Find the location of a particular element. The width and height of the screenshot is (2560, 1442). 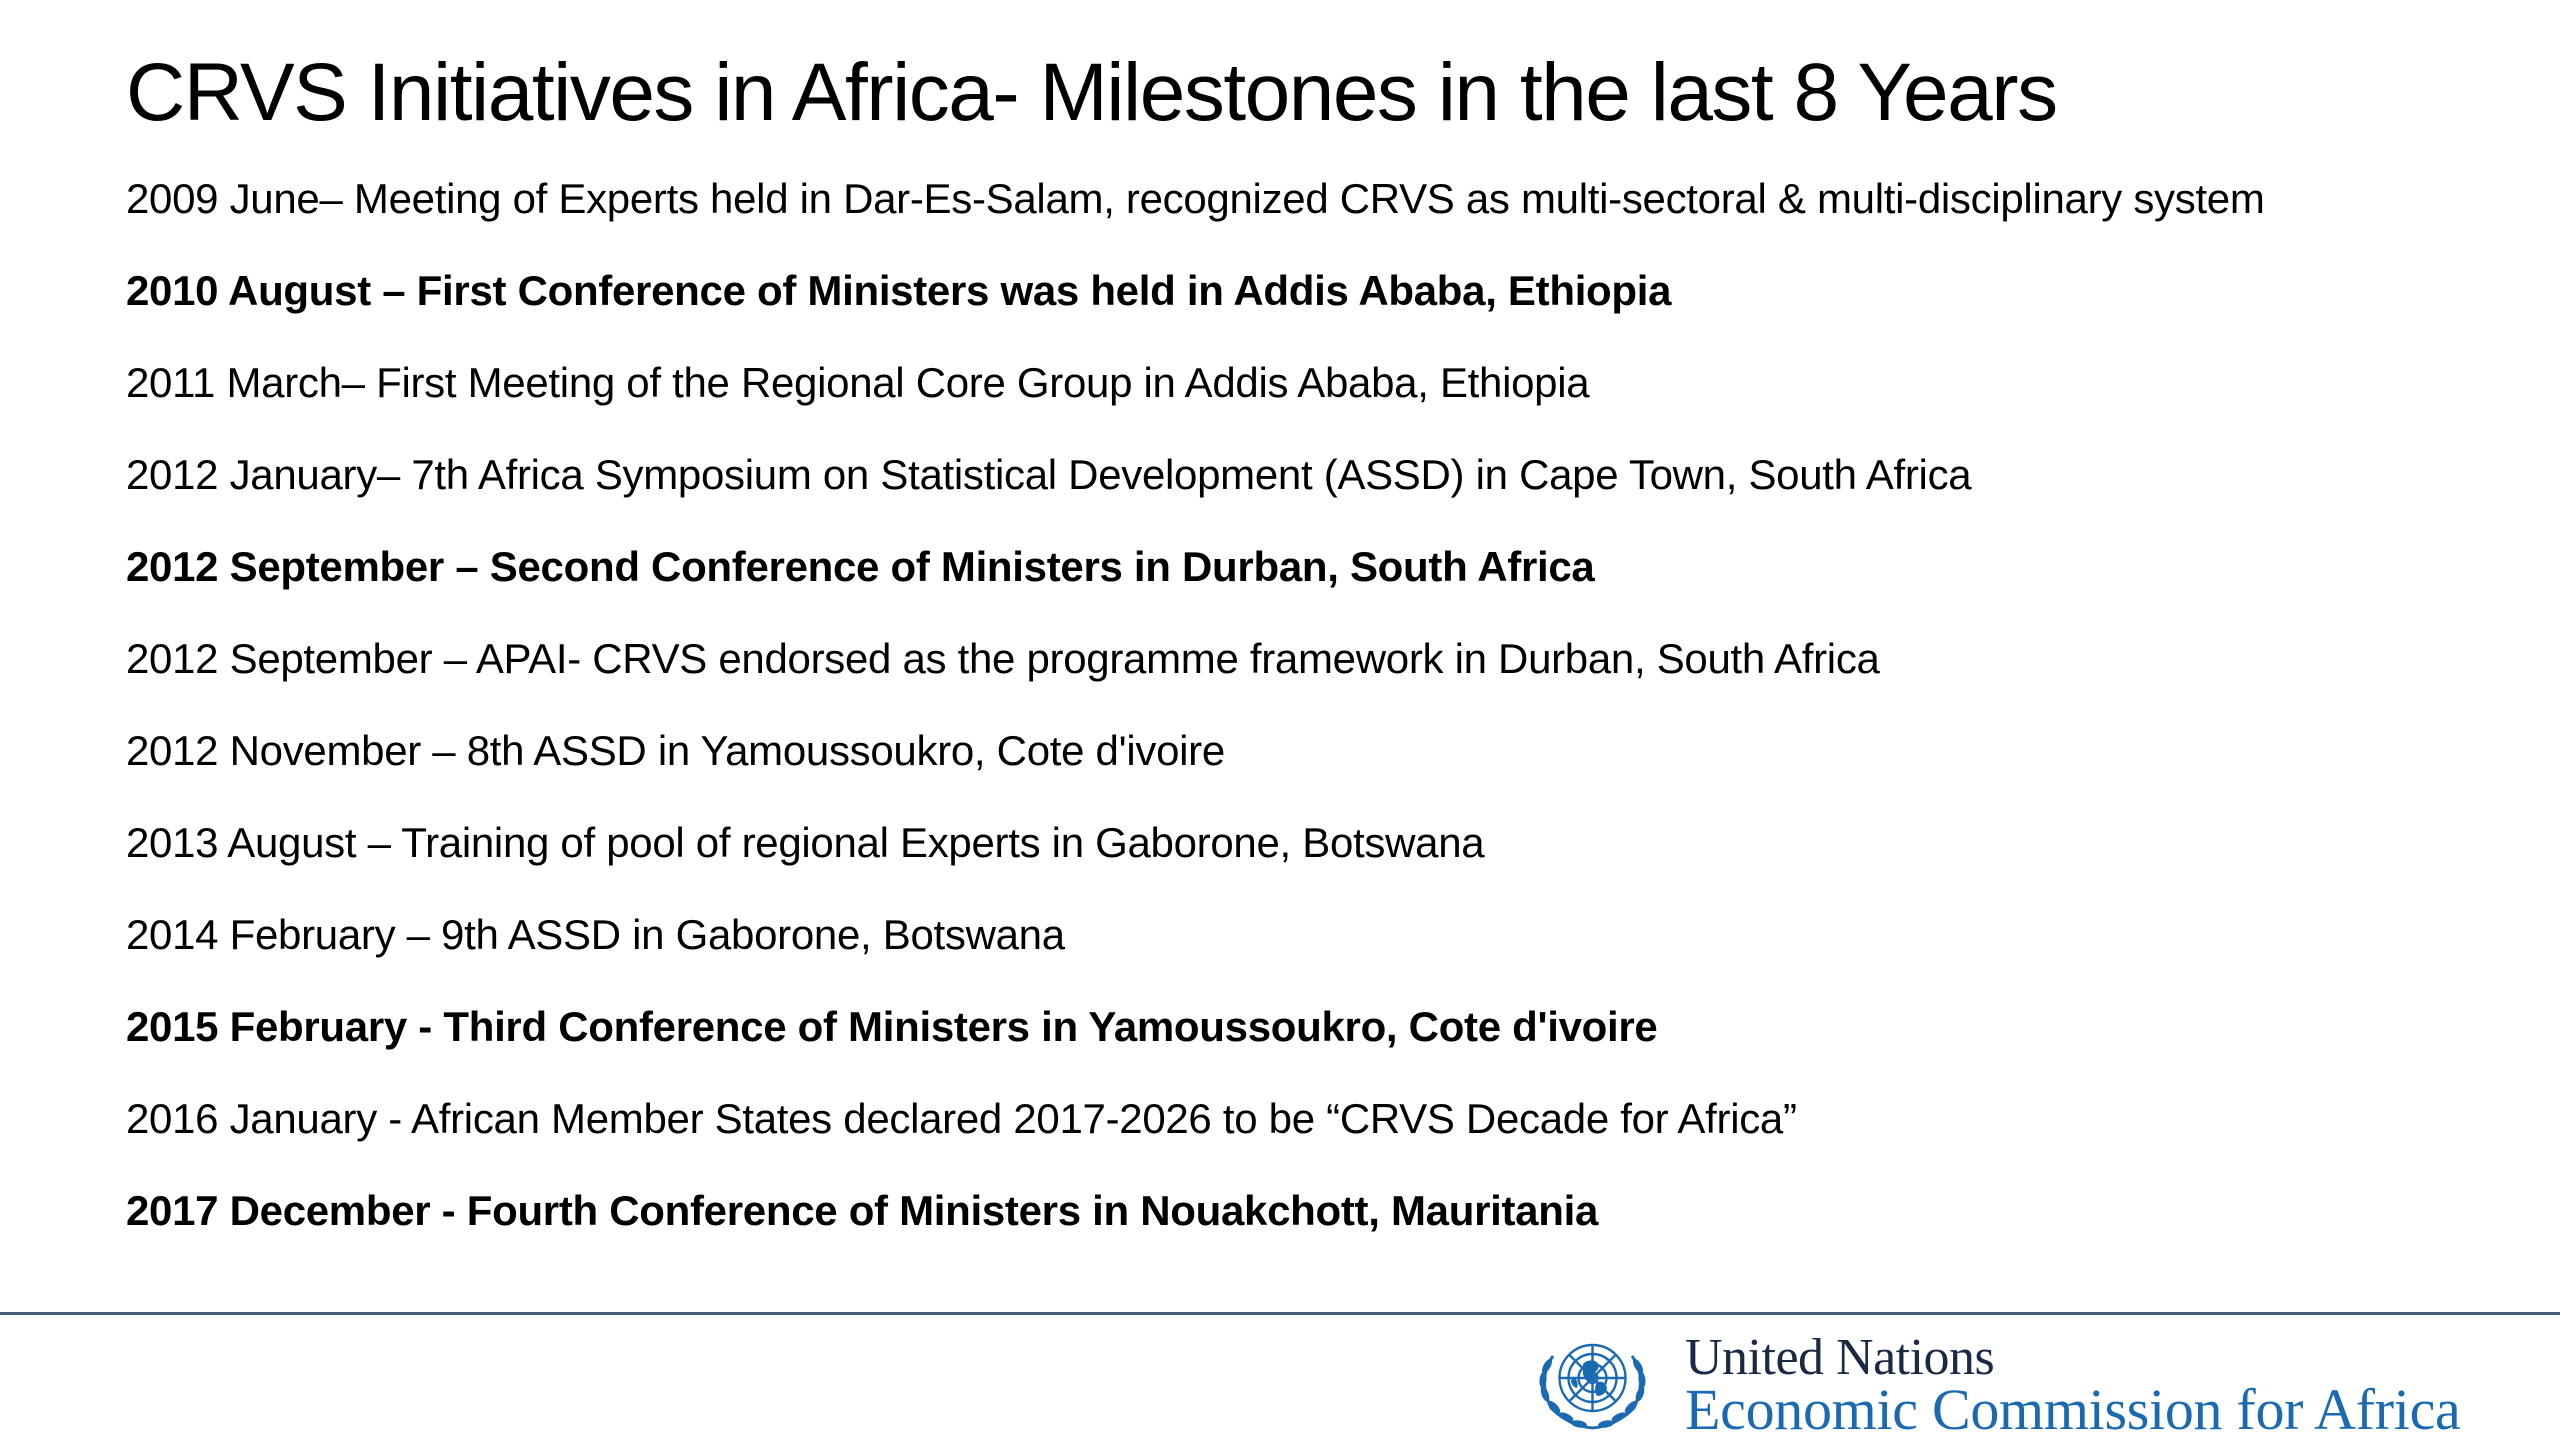

un-emblem-icon is located at coordinates (1592, 1386).